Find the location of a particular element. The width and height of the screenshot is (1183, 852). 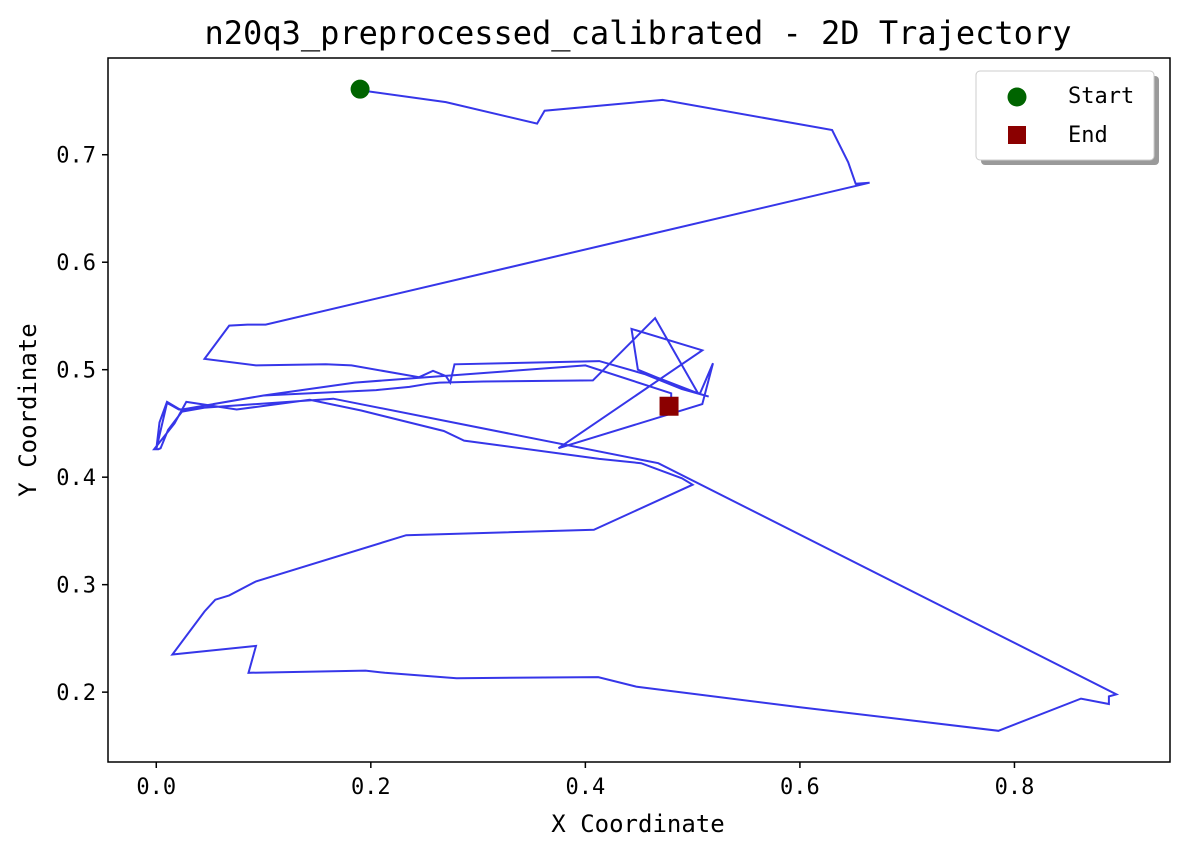

start-marker is located at coordinates (360, 89).